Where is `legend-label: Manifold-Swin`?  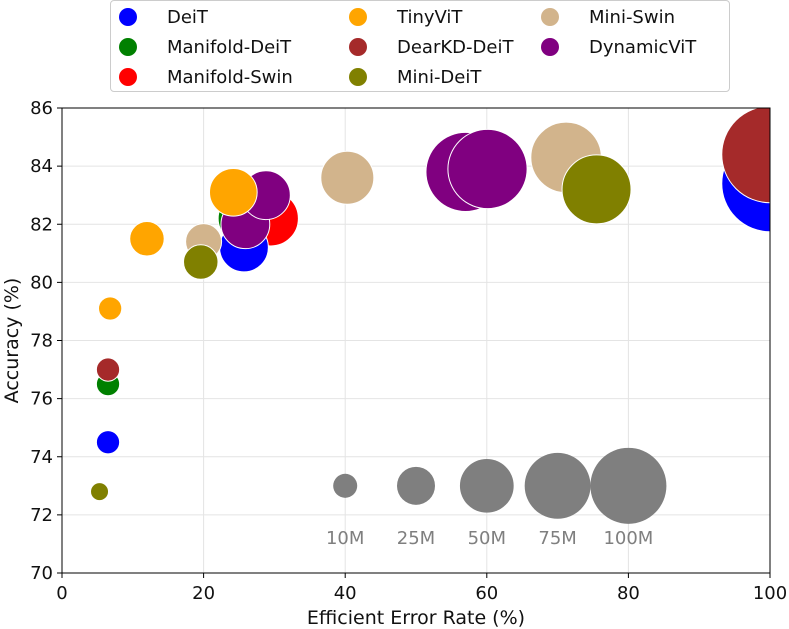 legend-label: Manifold-Swin is located at coordinates (230, 77).